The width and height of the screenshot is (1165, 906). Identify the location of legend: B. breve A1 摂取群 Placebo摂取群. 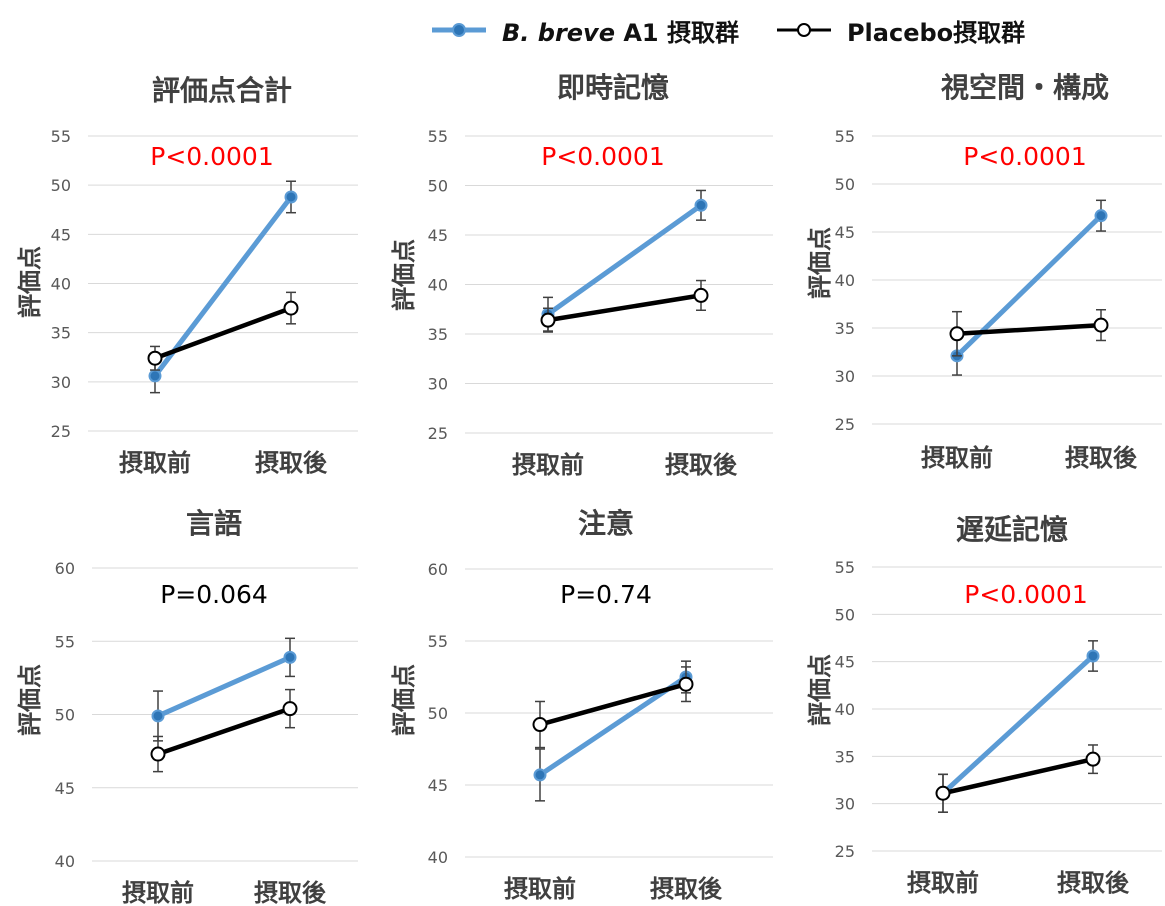
(745, 30).